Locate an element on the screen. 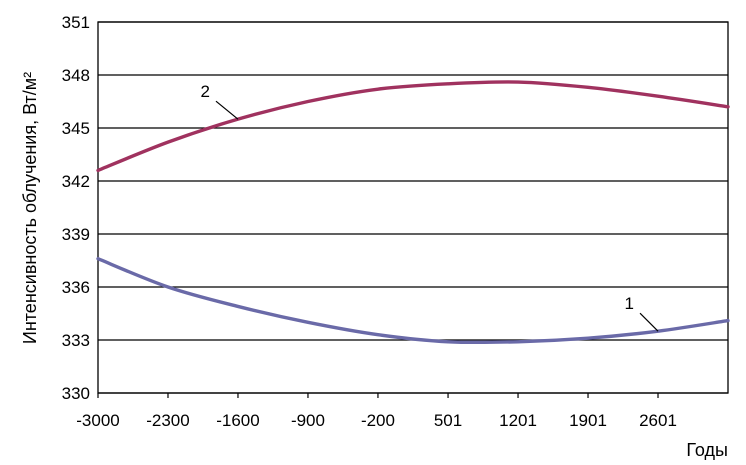 The image size is (746, 465). x-tick-label-6: 1201 is located at coordinates (518, 420).